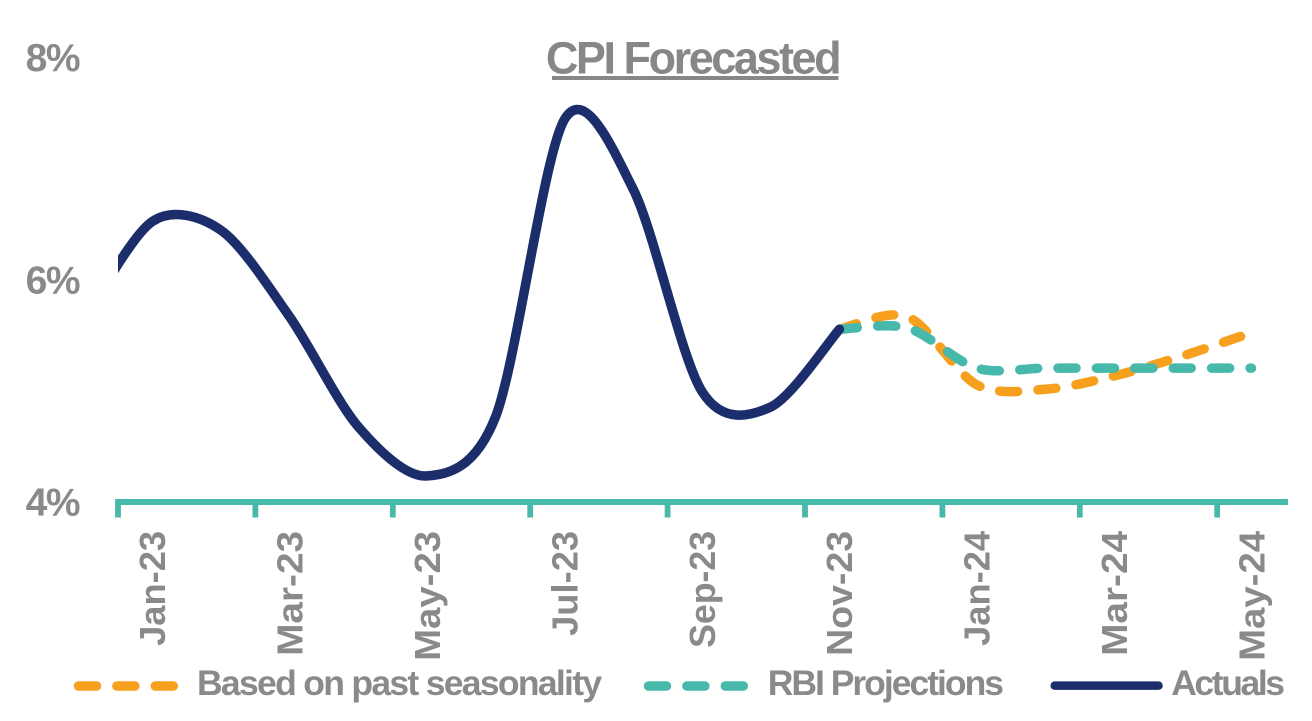  What do you see at coordinates (427, 596) in the screenshot?
I see `svg-text: May-23` at bounding box center [427, 596].